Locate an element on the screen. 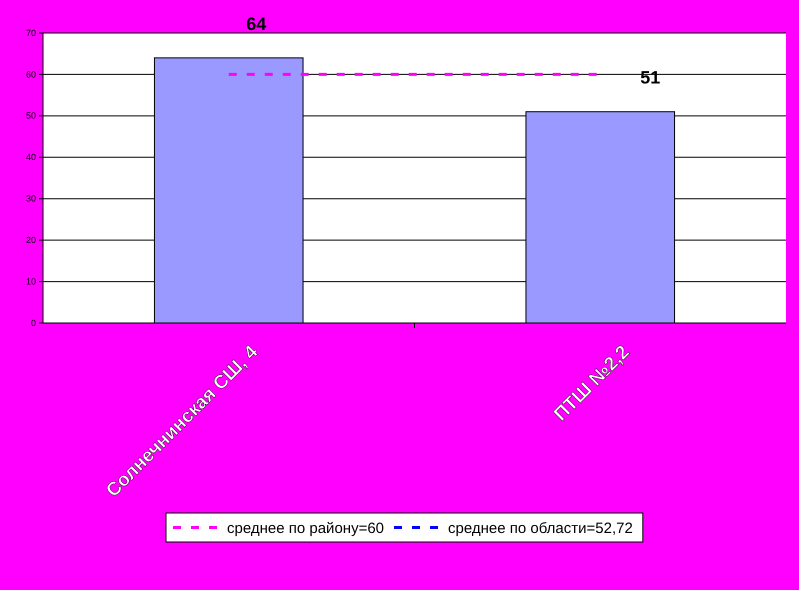 The height and width of the screenshot is (590, 799). y-tick-label: 60 is located at coordinates (31, 74).